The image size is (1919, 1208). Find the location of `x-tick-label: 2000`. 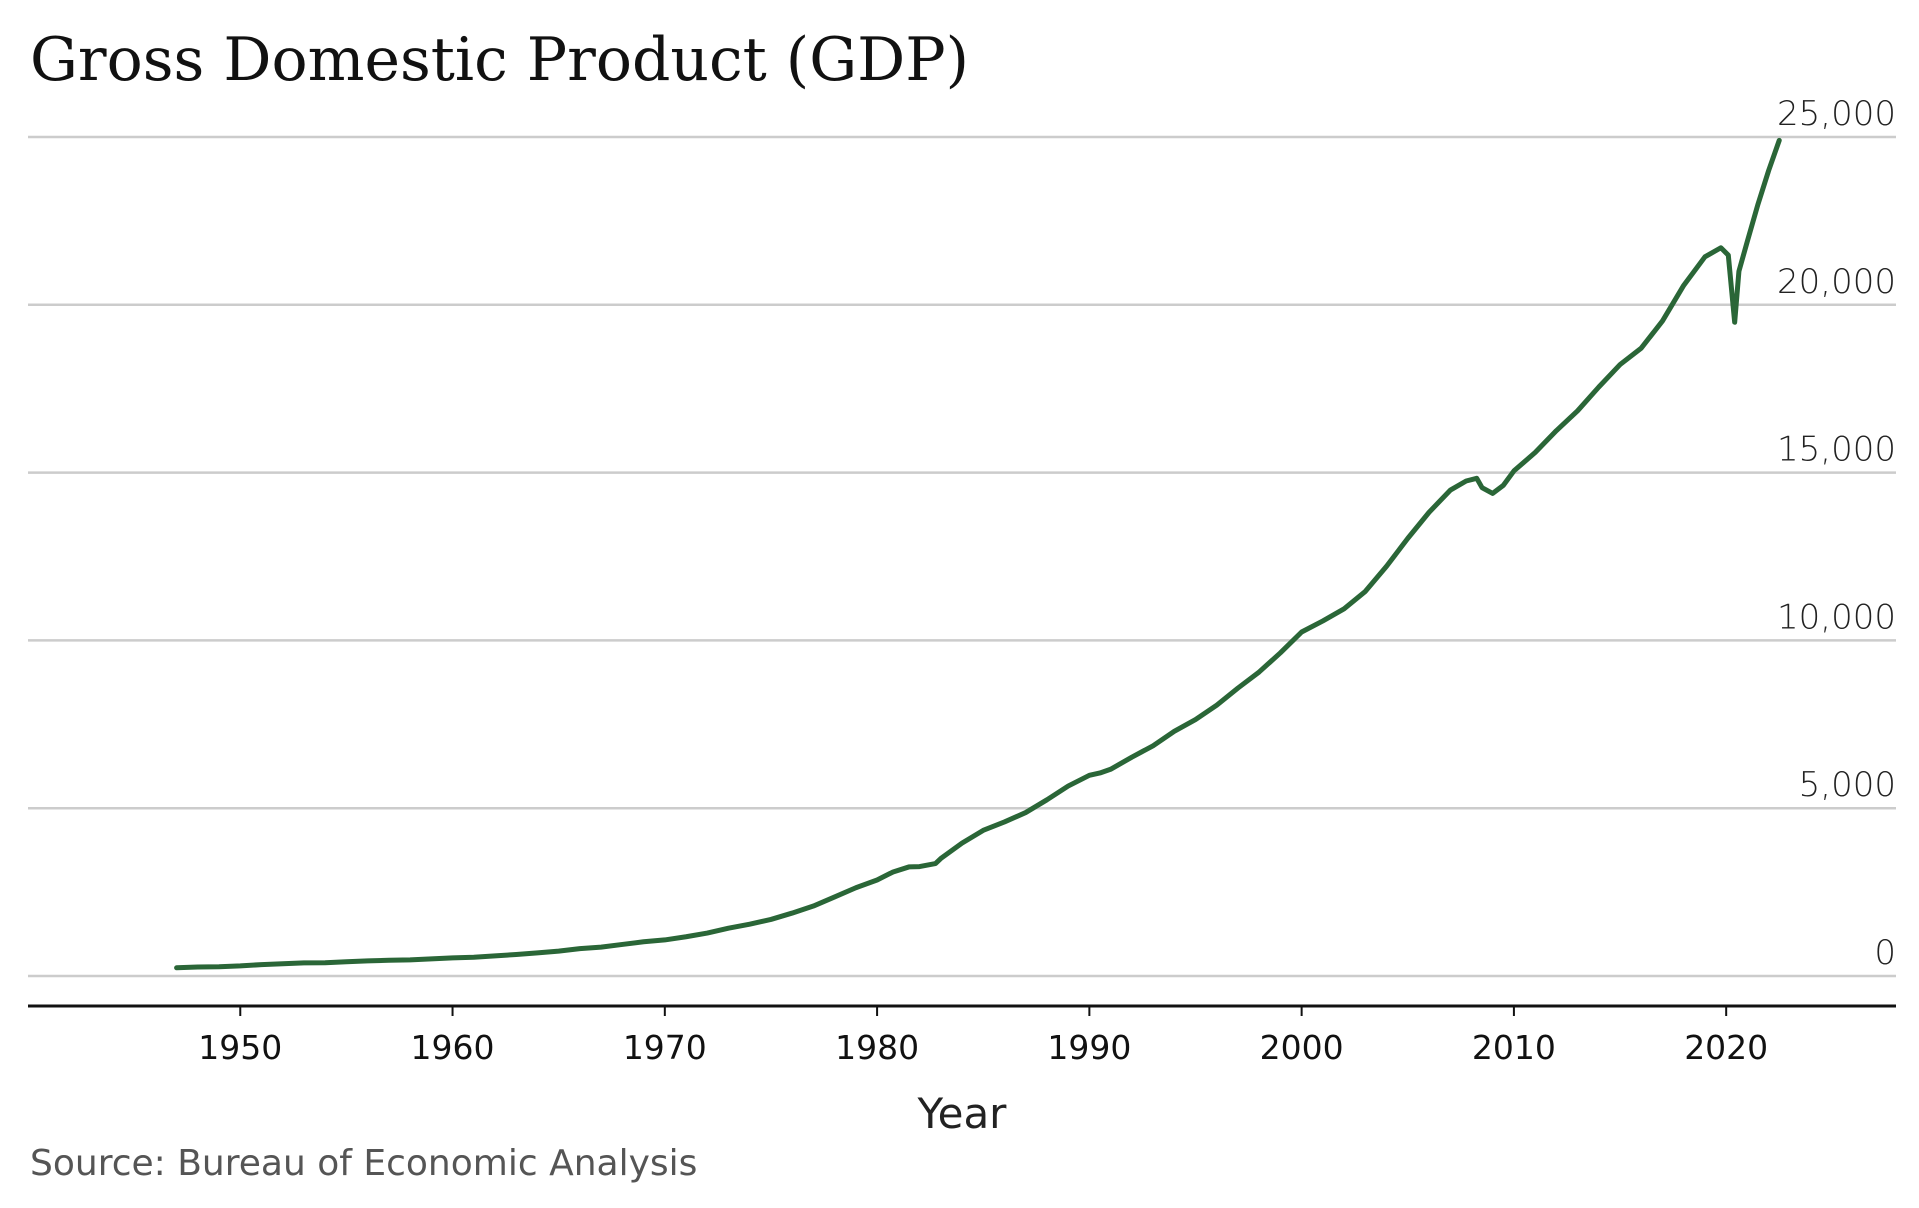

x-tick-label: 2000 is located at coordinates (1302, 1047).